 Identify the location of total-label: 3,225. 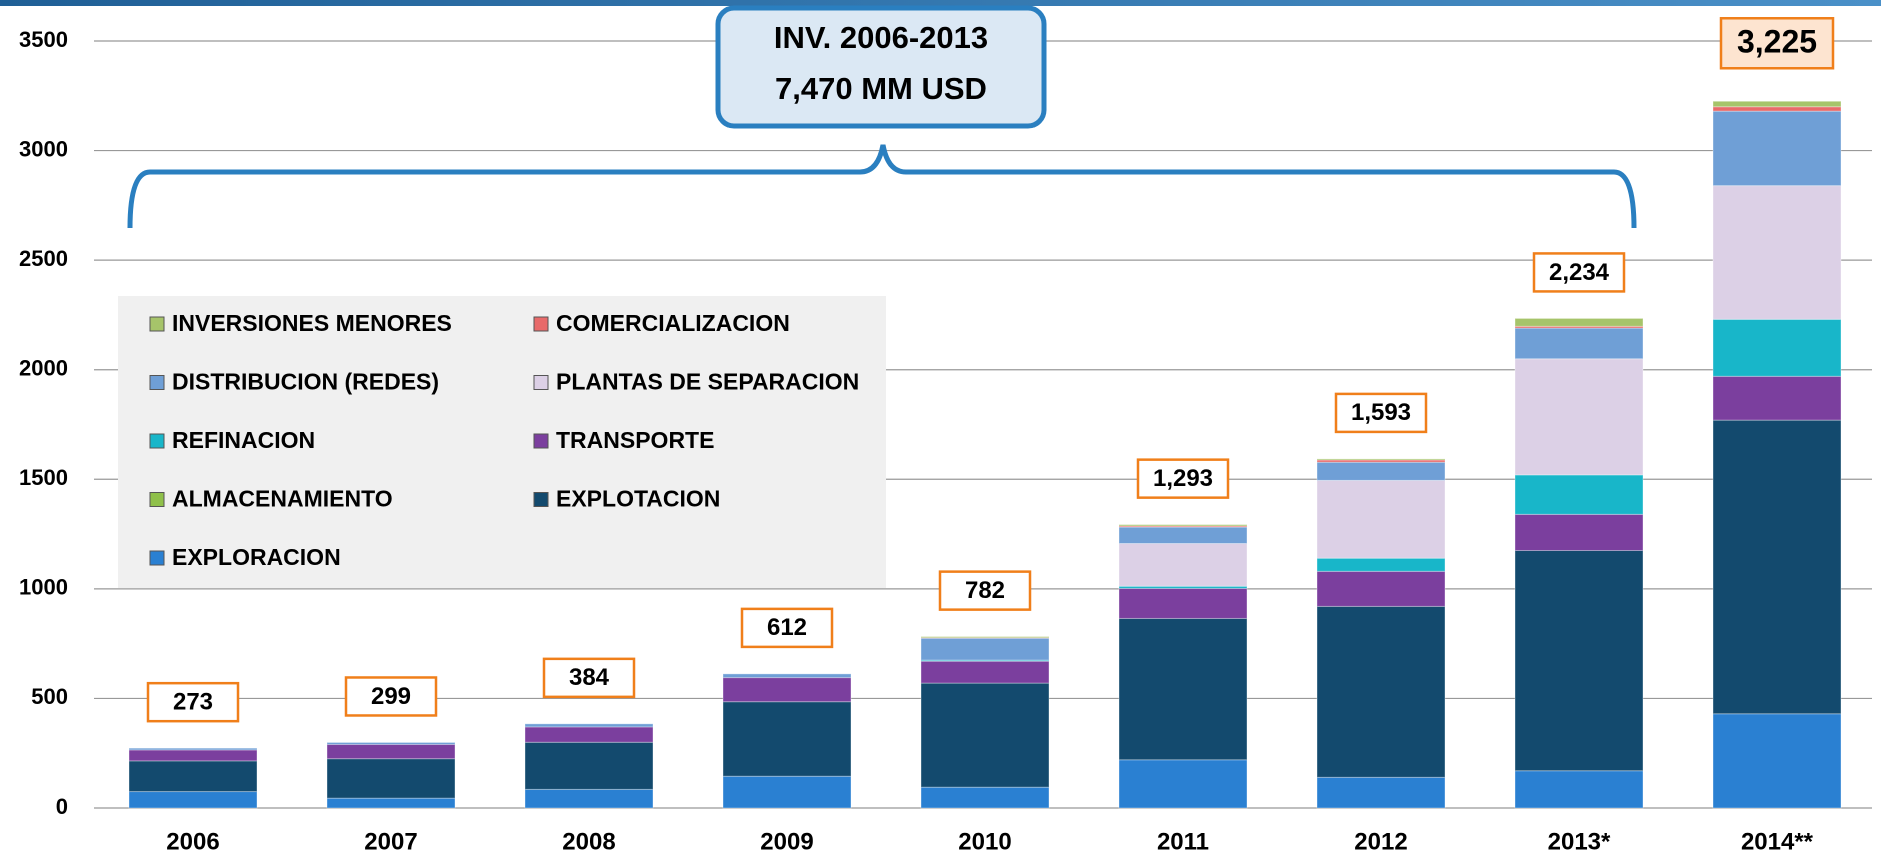
(1777, 42).